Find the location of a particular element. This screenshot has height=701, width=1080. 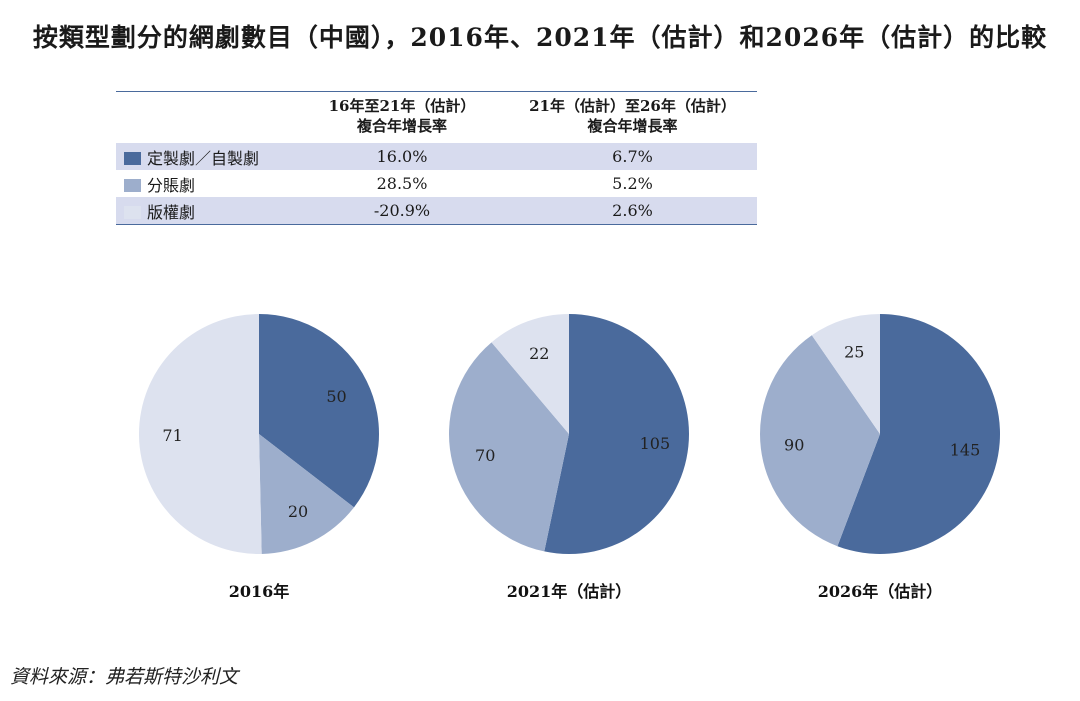

pie-slice-label: 50 is located at coordinates (336, 396).